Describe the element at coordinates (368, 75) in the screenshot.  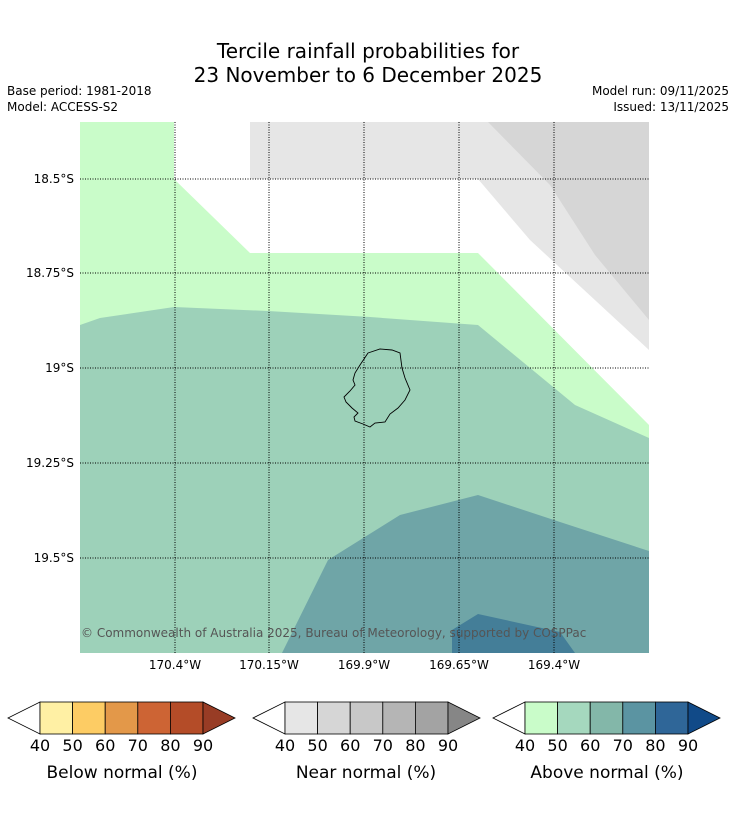
I see `title-line-2: 23 November to 6 December 2025` at that location.